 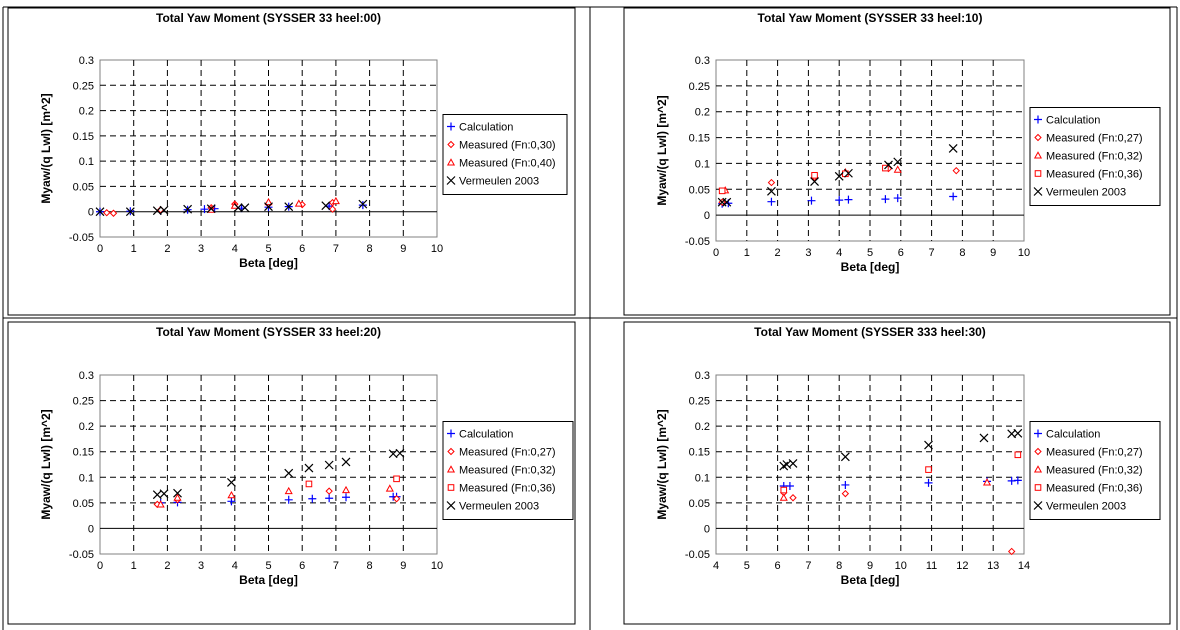 I want to click on chart-title: Total Yaw Moment (SYSSER 33 heel:00), so click(x=268, y=18).